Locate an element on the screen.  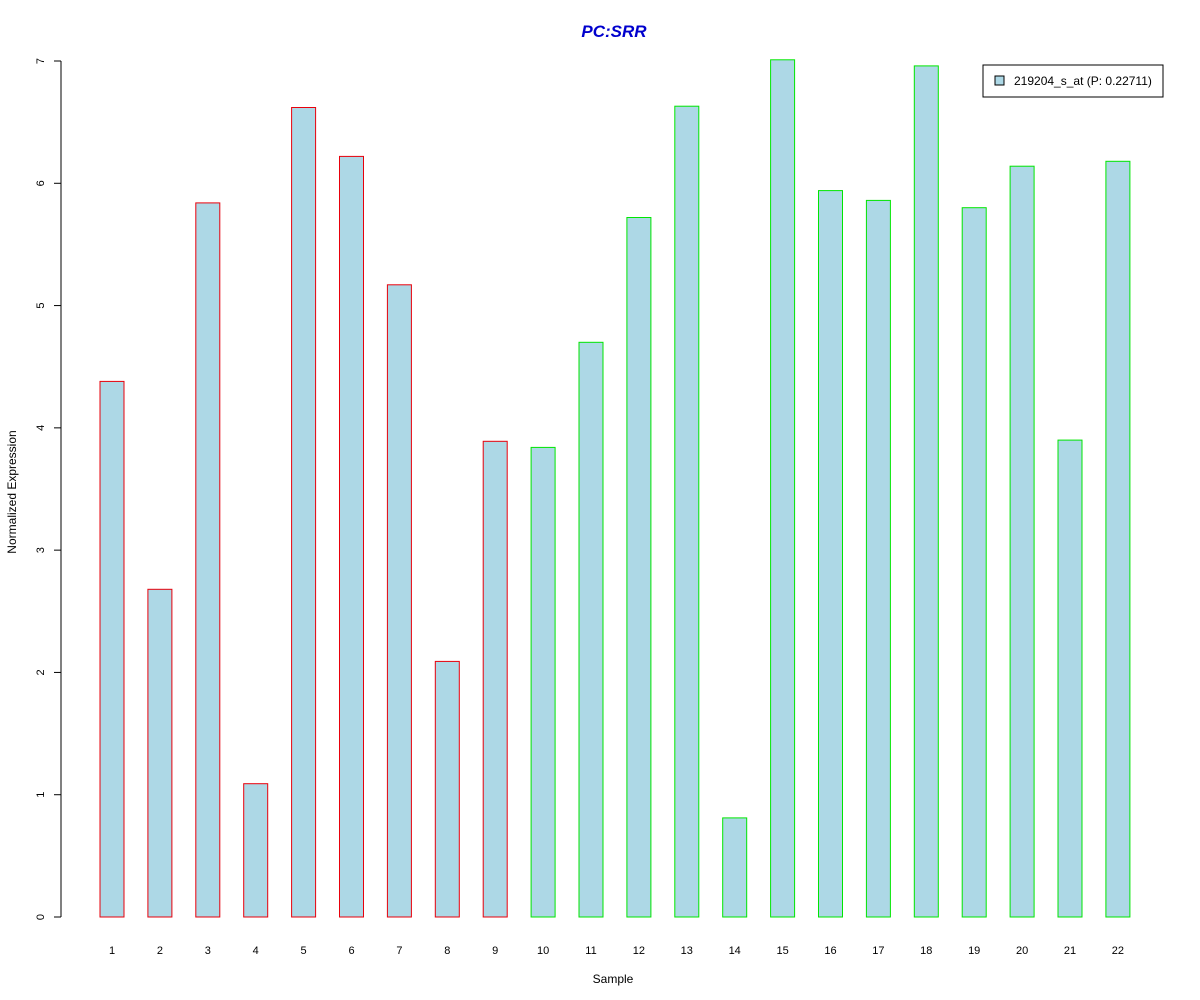
y-tick-label: 5 is located at coordinates (41, 306).